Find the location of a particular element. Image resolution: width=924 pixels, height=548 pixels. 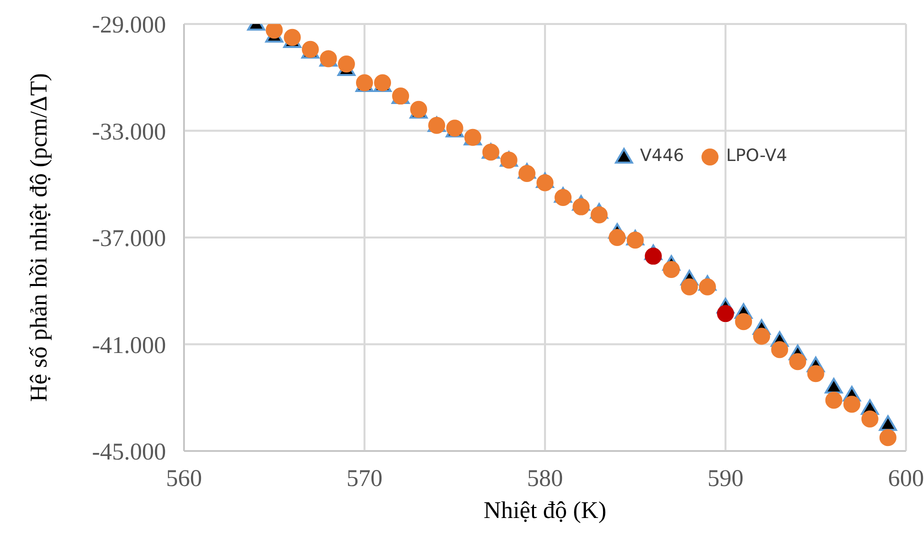

x-axis-title: Nhiệt độ (K) is located at coordinates (545, 511).